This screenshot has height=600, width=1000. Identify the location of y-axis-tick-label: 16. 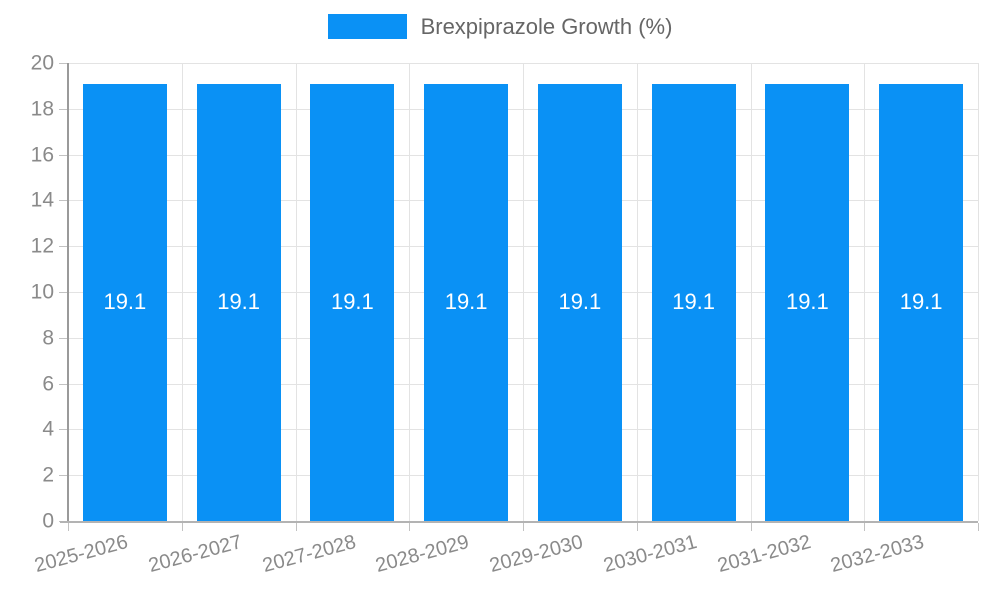
(42, 155).